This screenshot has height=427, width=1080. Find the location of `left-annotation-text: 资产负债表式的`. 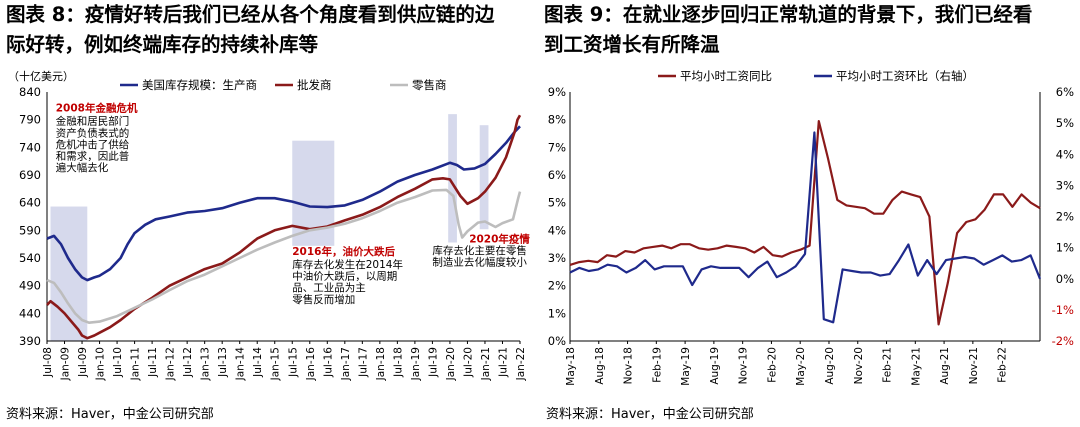

left-annotation-text: 资产负债表式的 is located at coordinates (93, 132).